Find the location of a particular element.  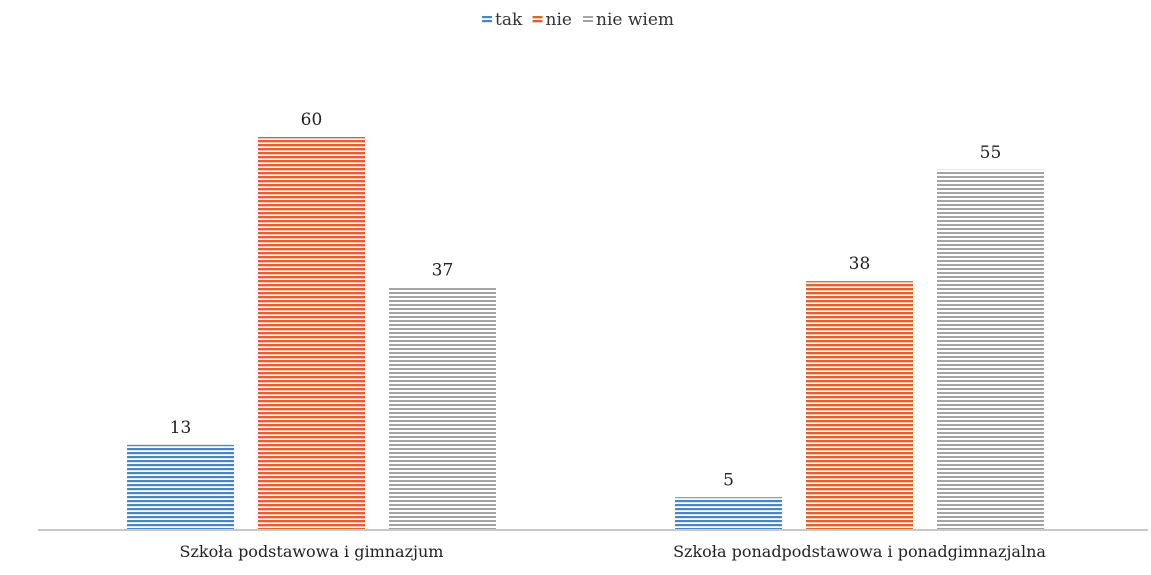

legend-swatch-tak is located at coordinates (487, 20).